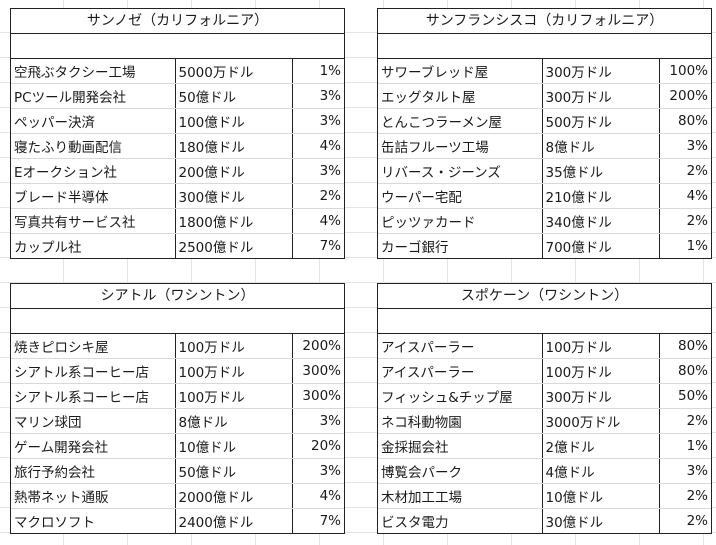 The width and height of the screenshot is (716, 545). What do you see at coordinates (234, 496) in the screenshot?
I see `amount-cell: 2000億ドル` at bounding box center [234, 496].